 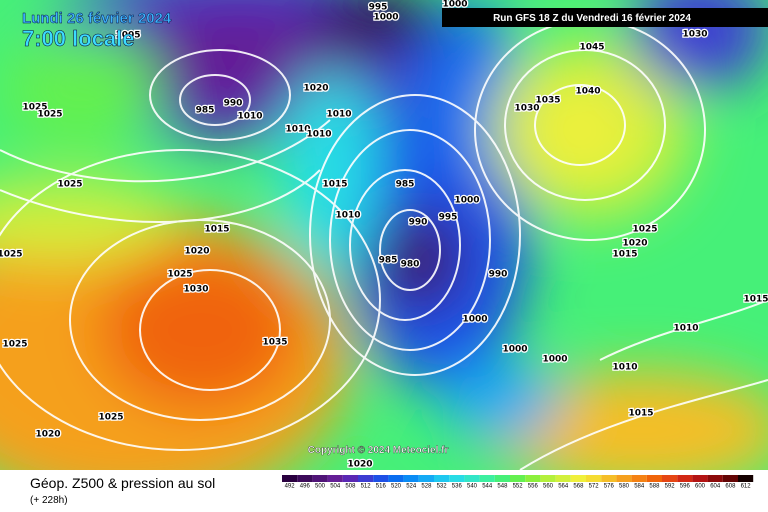 I want to click on legend-label: 584, so click(x=639, y=487).